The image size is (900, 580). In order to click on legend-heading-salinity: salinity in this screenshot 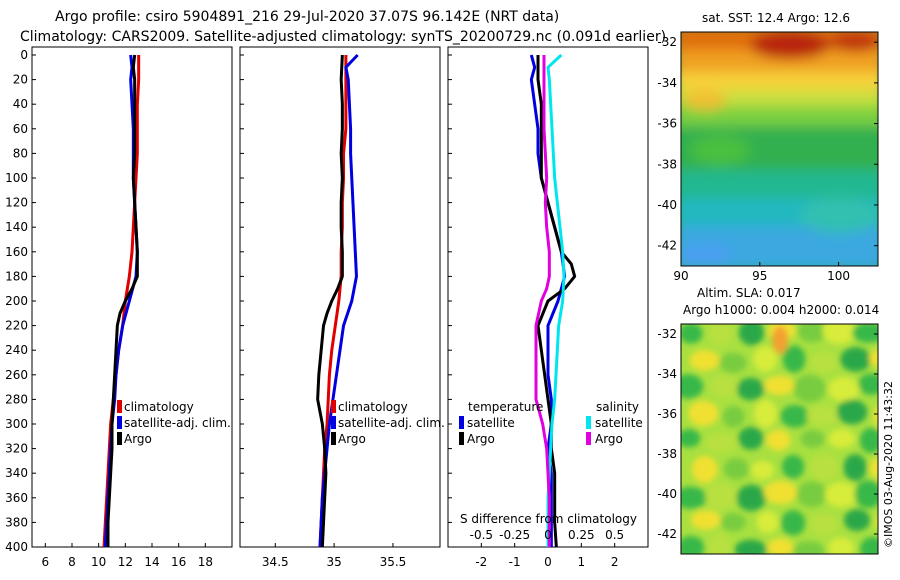, I will do `click(617, 407)`.